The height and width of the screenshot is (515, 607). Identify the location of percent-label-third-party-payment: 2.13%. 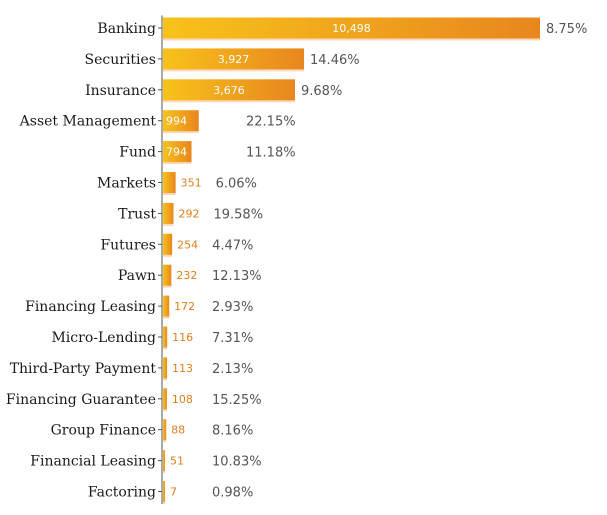
(232, 369).